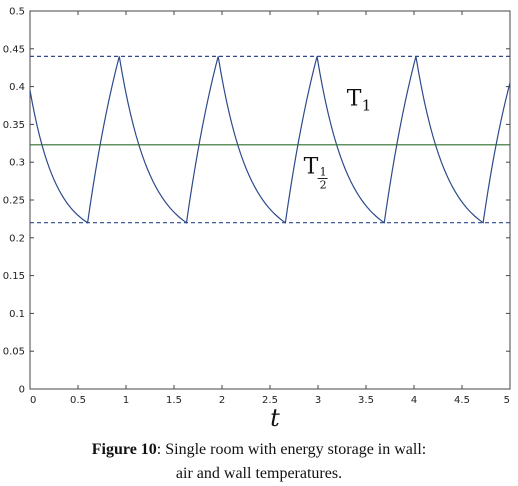  I want to click on y-tick-label: 0.35, so click(14, 125).